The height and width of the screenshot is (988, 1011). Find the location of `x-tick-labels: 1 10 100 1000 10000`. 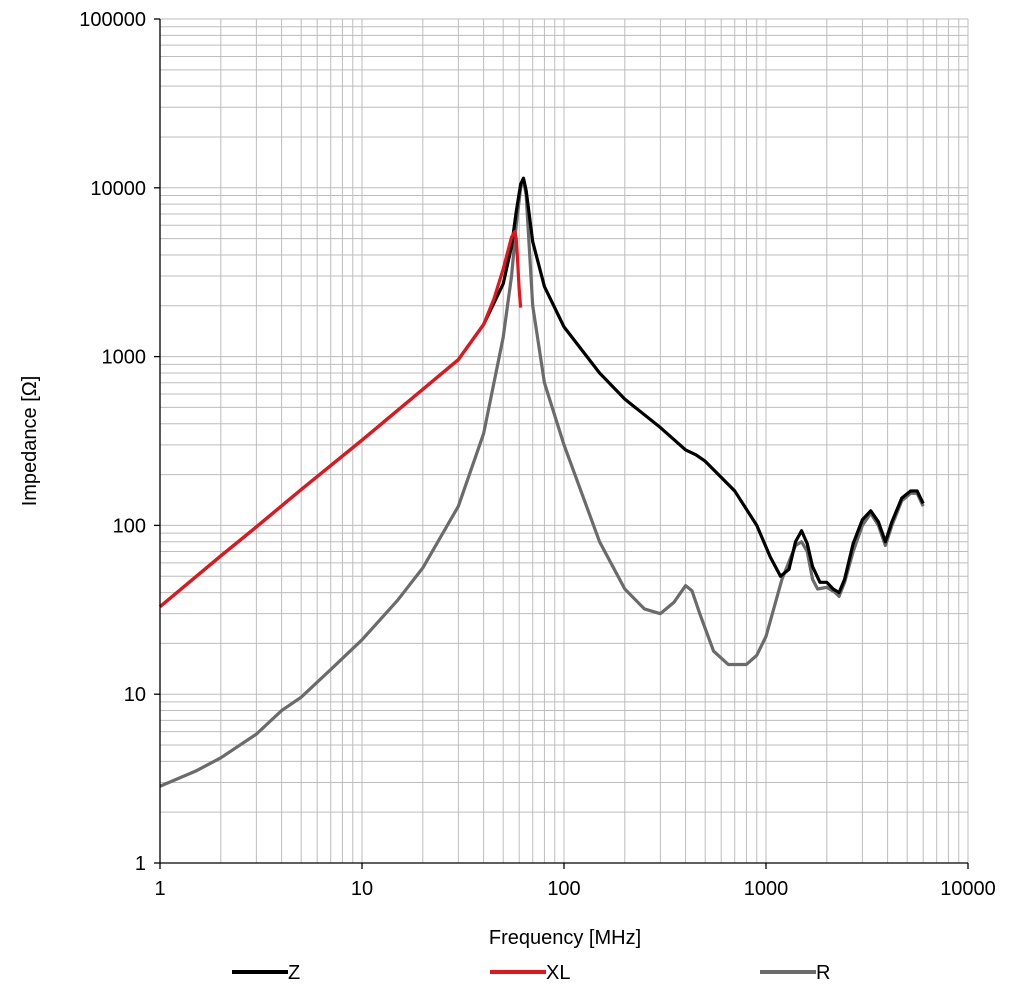

x-tick-labels: 1 10 100 1000 10000 is located at coordinates (574, 889).